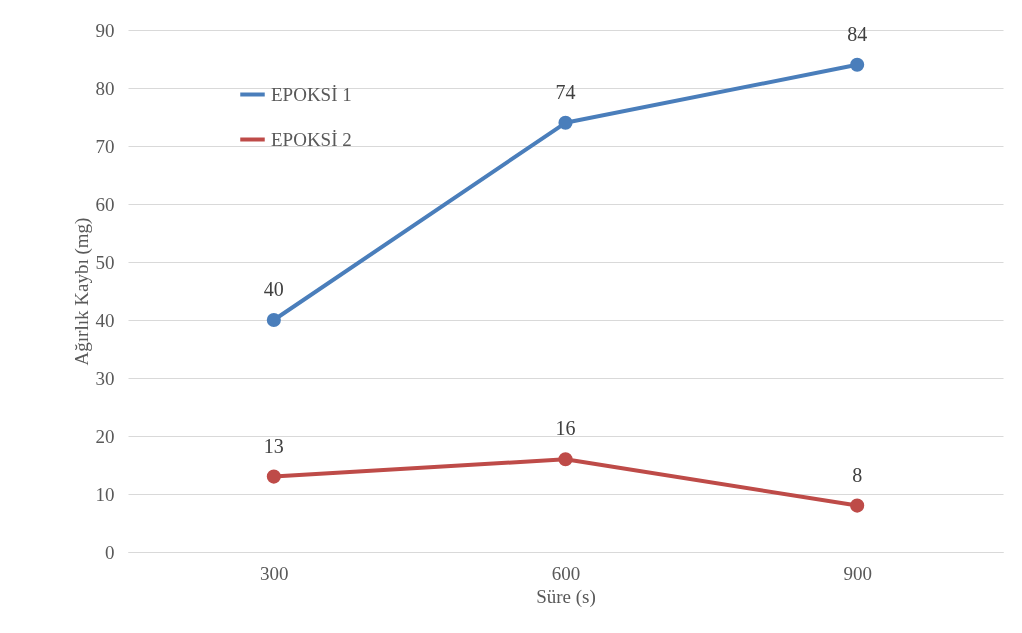 Image resolution: width=1022 pixels, height=633 pixels. What do you see at coordinates (110, 552) in the screenshot?
I see `y-tick-label: 0` at bounding box center [110, 552].